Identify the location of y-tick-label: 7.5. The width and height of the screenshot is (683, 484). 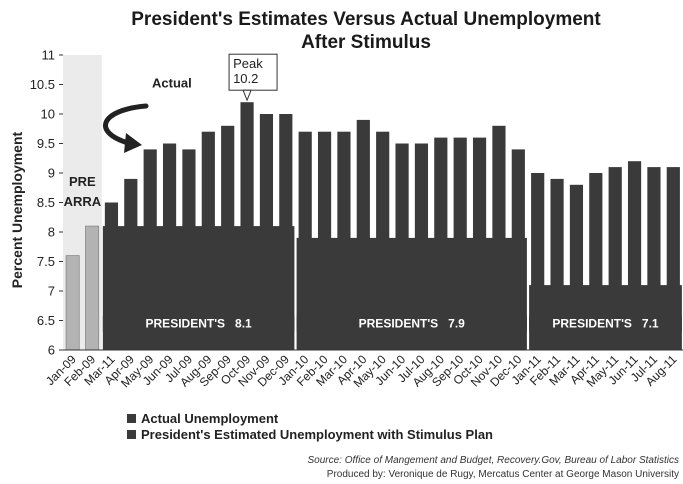
(46, 261).